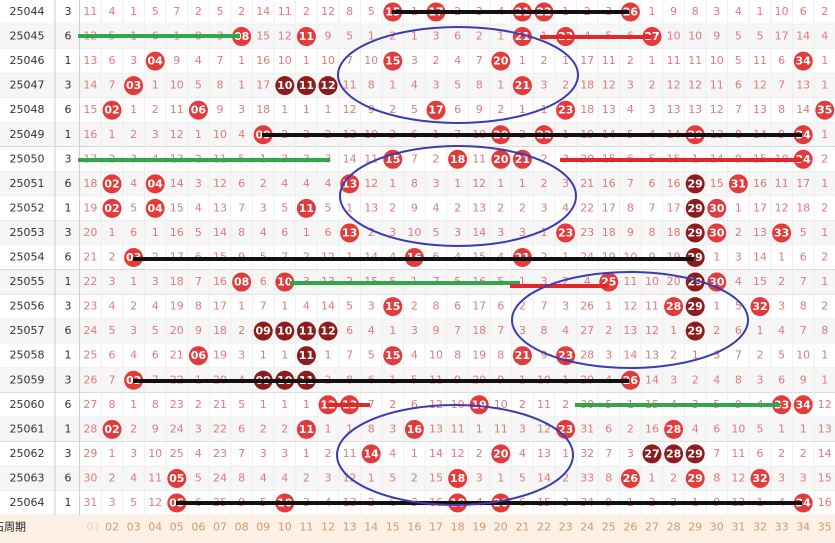  I want to click on footer-number: 17, so click(436, 527).